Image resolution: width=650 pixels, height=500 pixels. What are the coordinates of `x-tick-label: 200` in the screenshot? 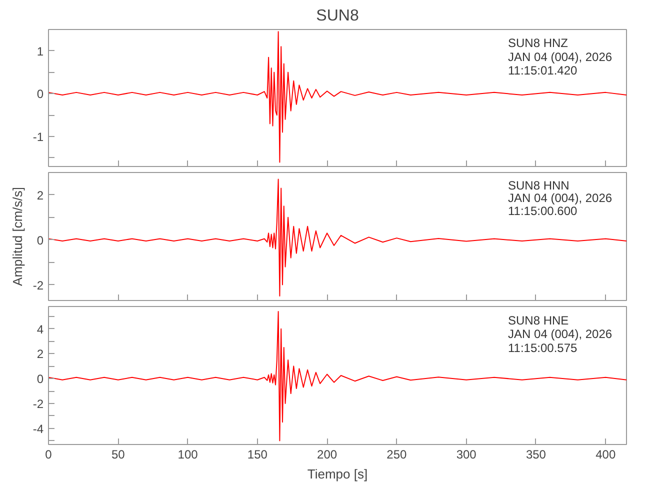 It's located at (327, 455).